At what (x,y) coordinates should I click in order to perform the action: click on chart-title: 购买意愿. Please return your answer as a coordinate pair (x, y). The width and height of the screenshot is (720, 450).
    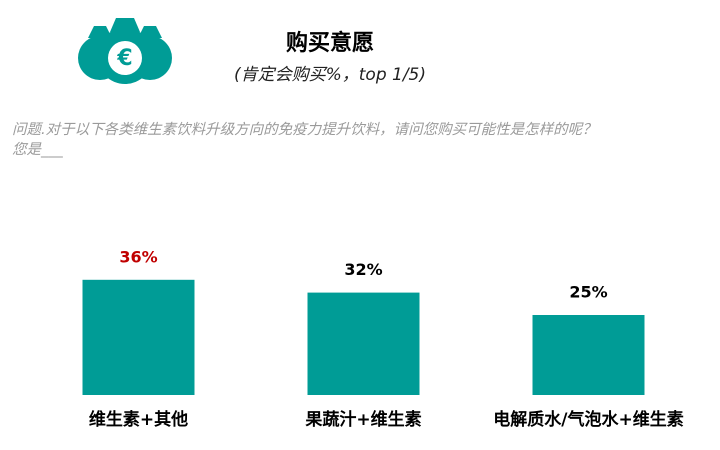
    Looking at the image, I should click on (330, 43).